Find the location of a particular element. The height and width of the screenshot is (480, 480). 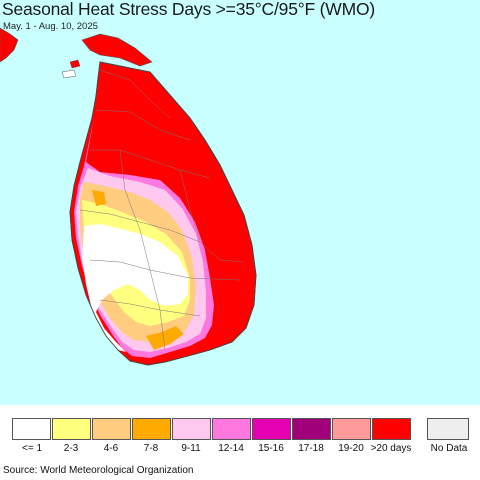

legend-label-7-8: 7-8 is located at coordinates (151, 448).